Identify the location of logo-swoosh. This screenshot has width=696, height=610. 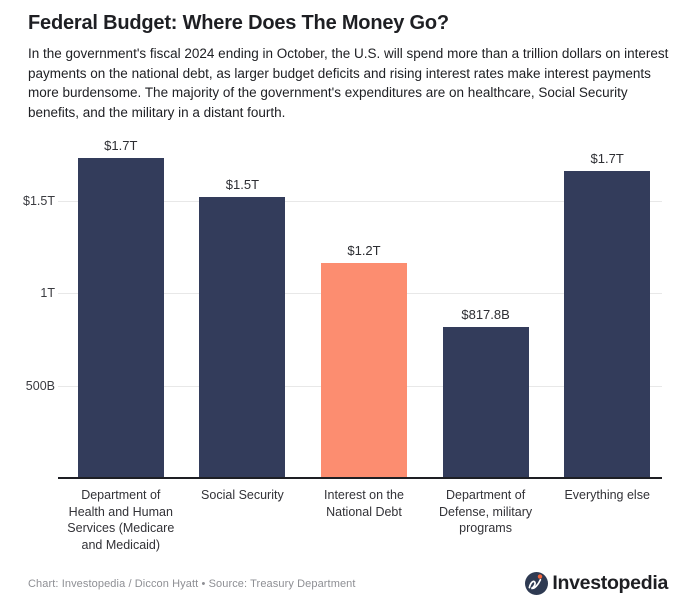
(535, 583).